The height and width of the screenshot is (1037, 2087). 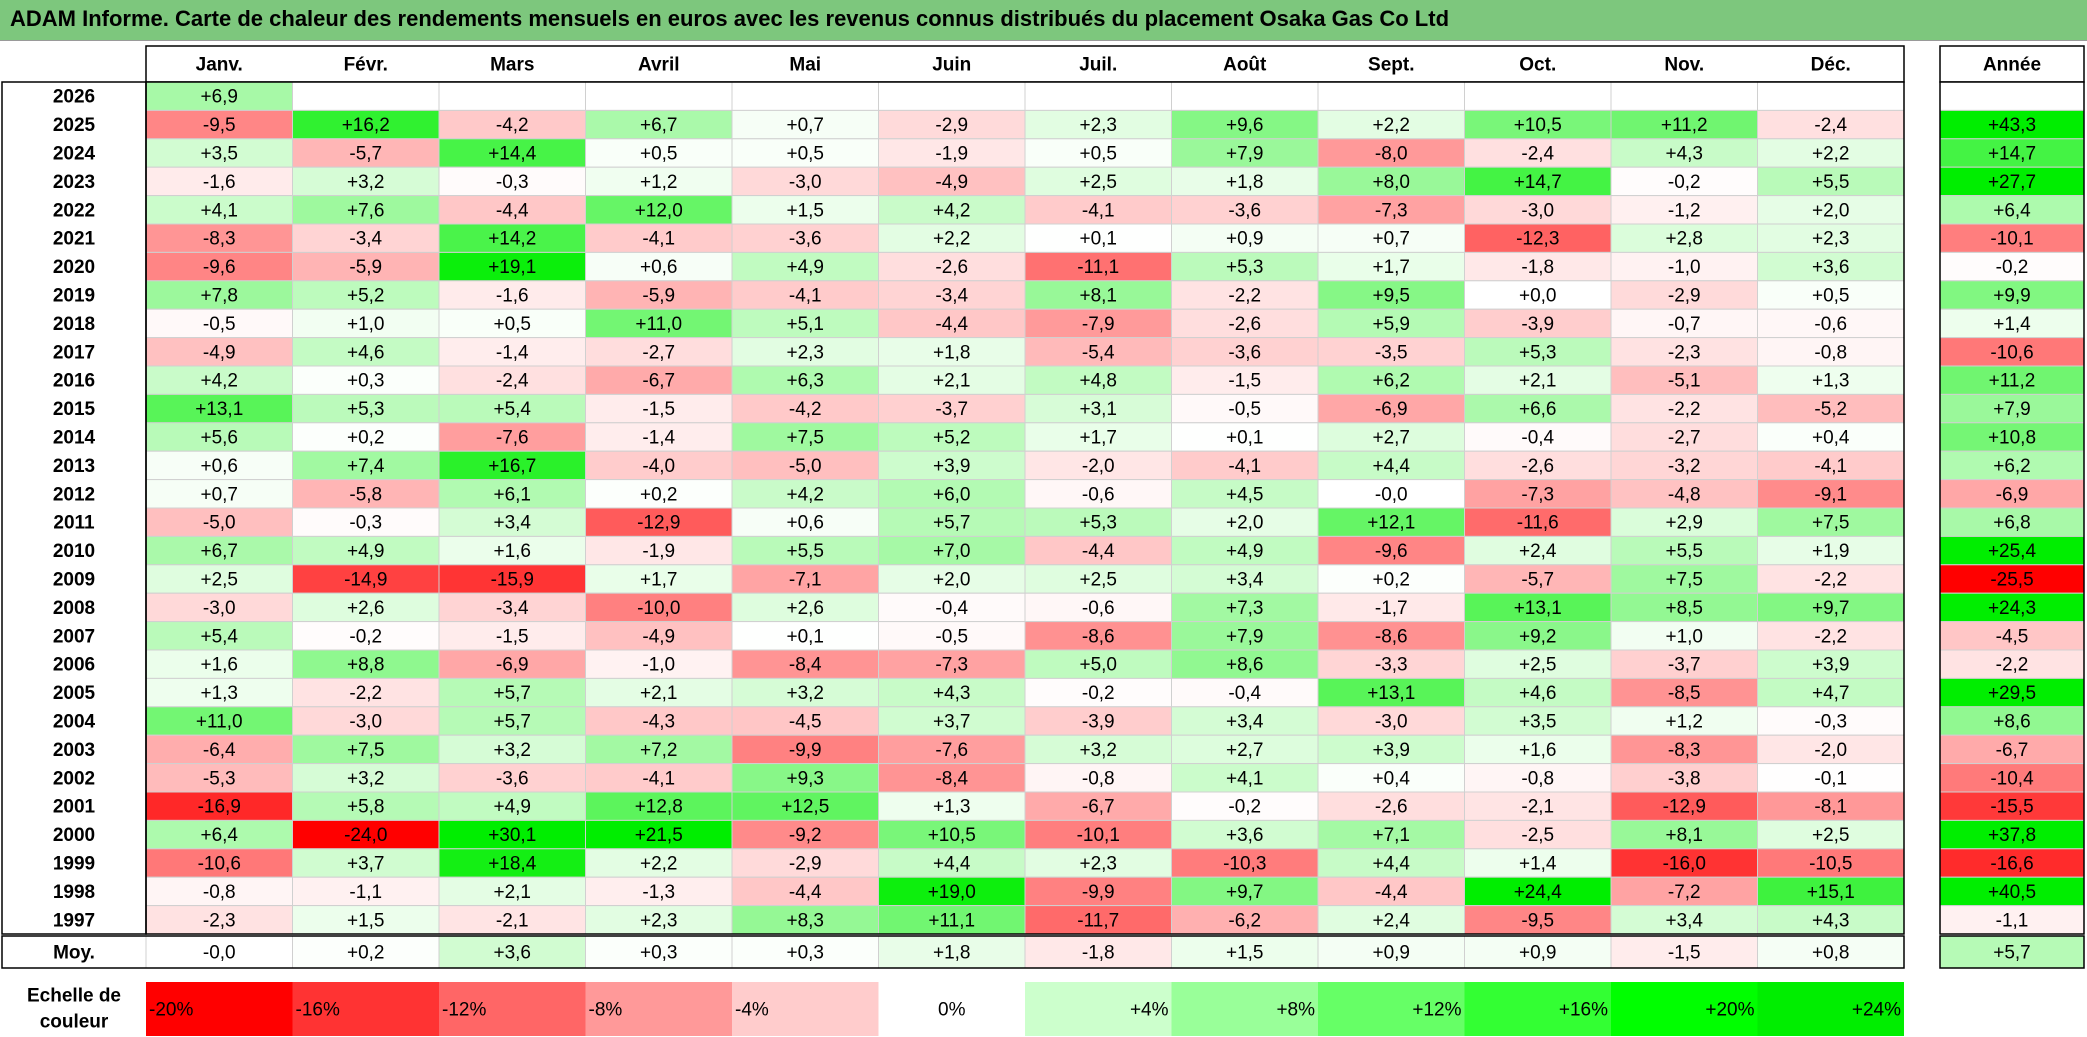 I want to click on scale-label: Echelle de, so click(x=74, y=996).